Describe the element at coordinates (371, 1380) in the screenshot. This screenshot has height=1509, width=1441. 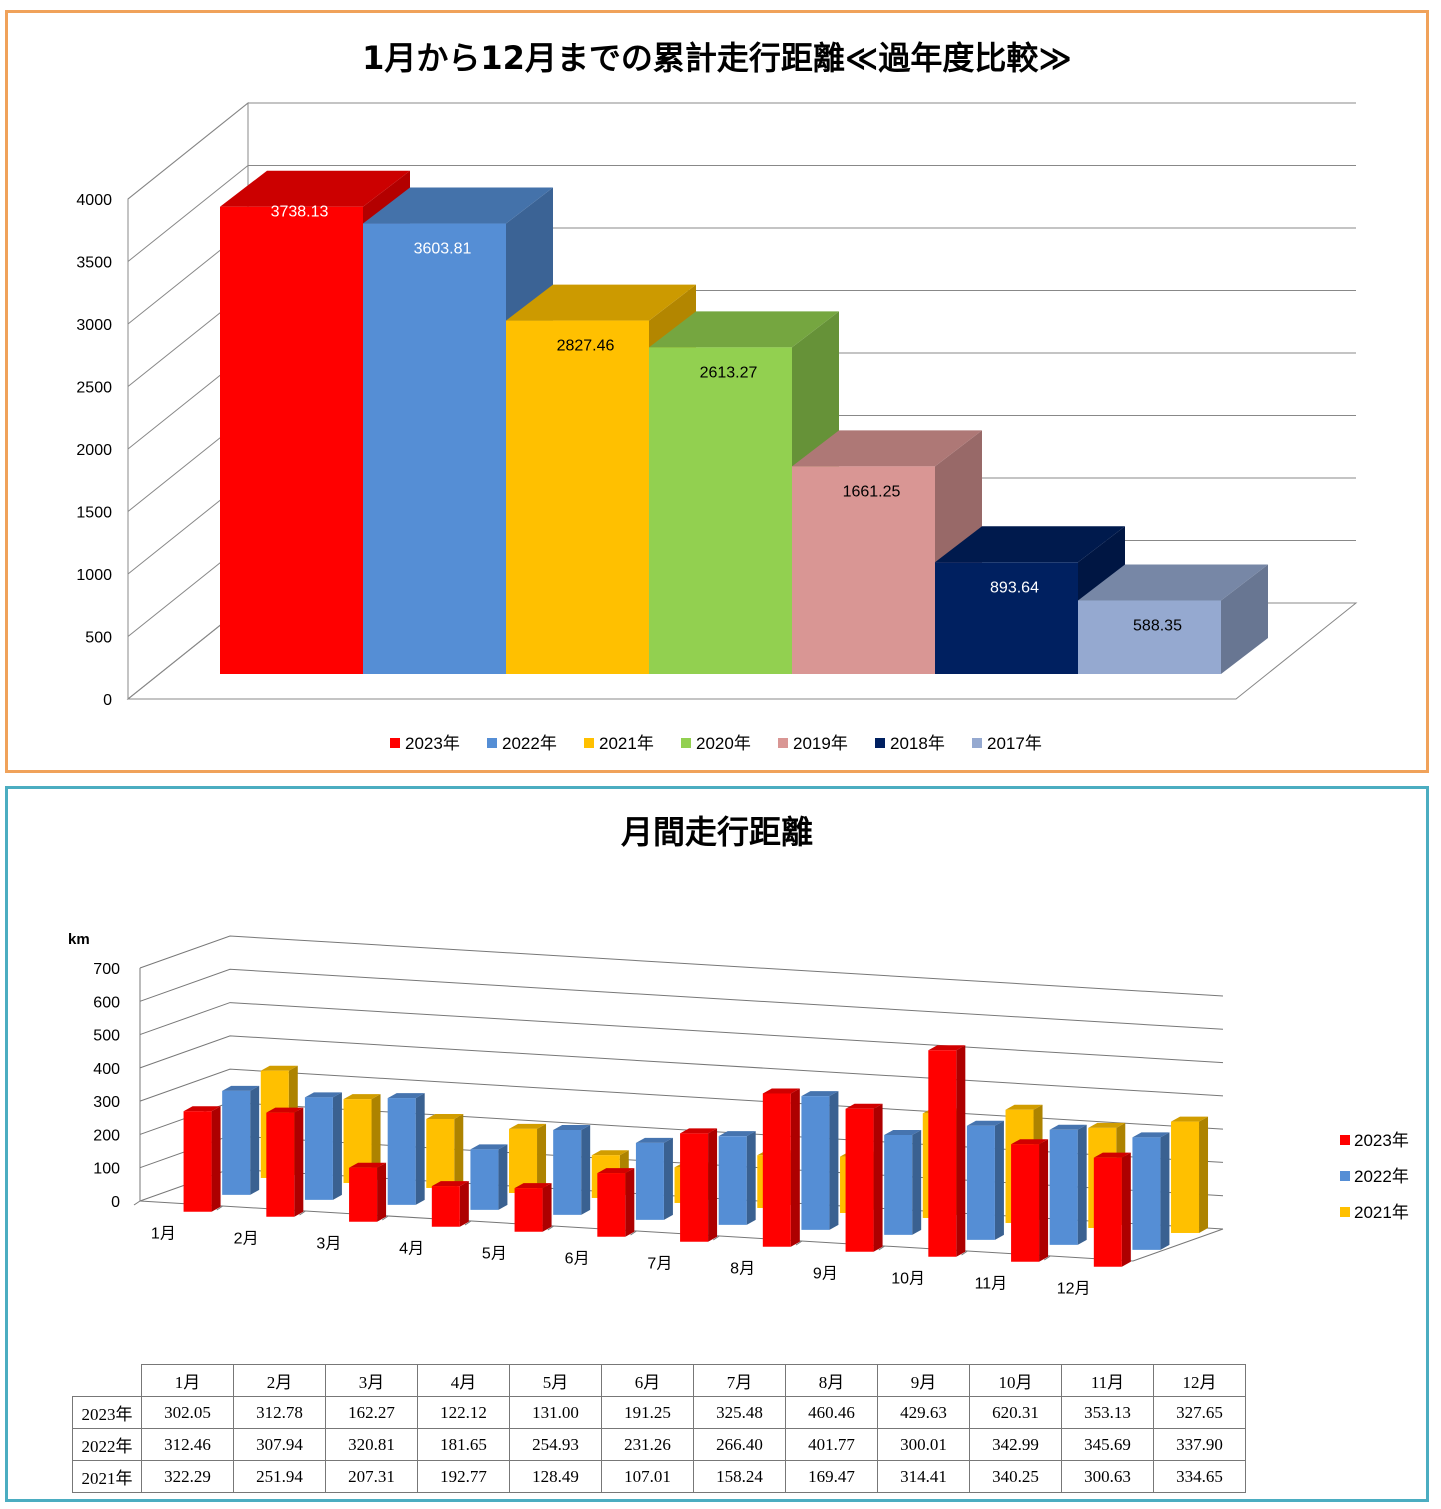
I see `table-column-header: 3月` at that location.